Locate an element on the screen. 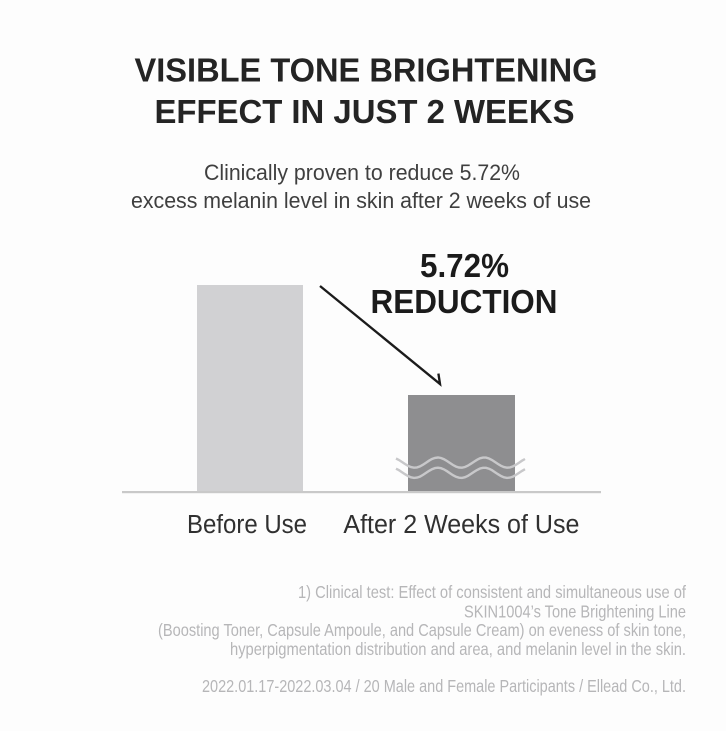  svg-text:Clinically proven to reduce 5.: Clinically proven to reduce 5.72% is located at coordinates (362, 172).